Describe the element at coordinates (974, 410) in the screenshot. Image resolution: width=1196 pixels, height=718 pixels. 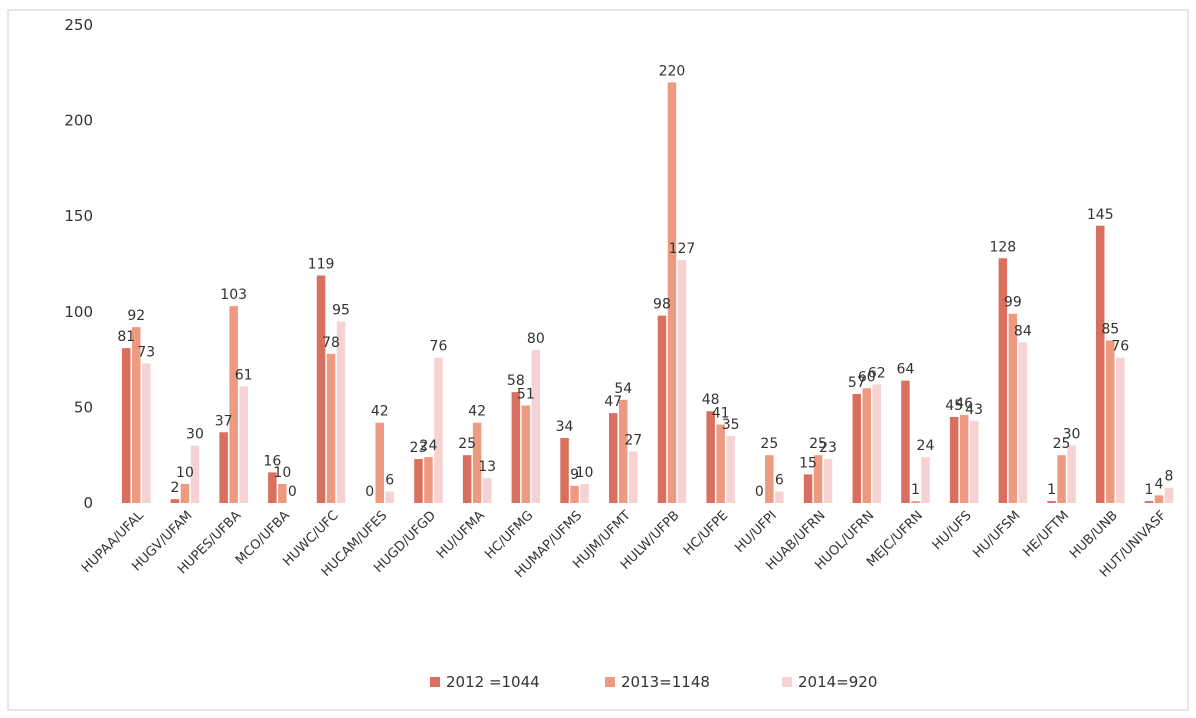
I see `data-label: 43` at that location.